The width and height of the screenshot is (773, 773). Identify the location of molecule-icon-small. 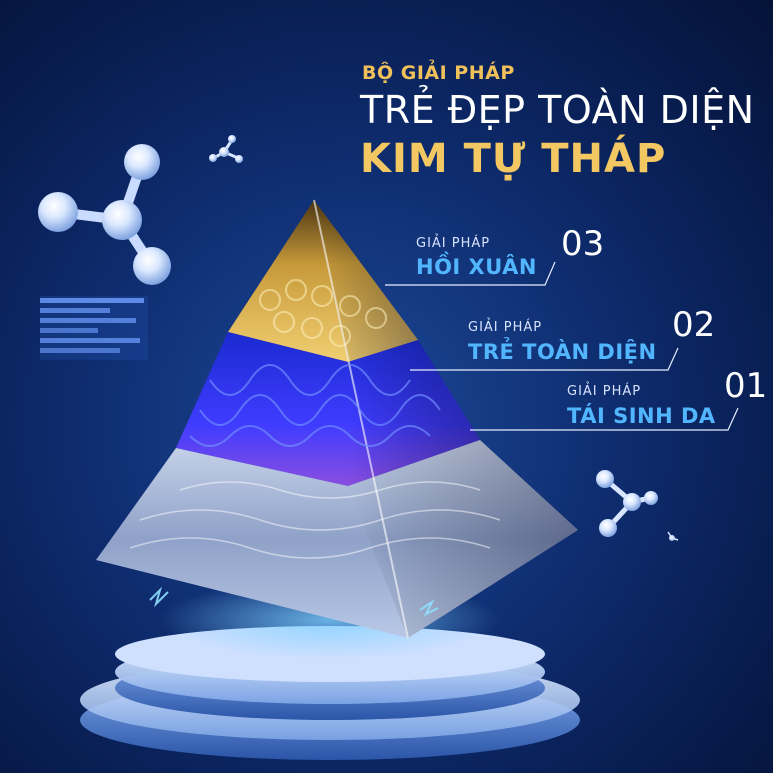
(226, 149).